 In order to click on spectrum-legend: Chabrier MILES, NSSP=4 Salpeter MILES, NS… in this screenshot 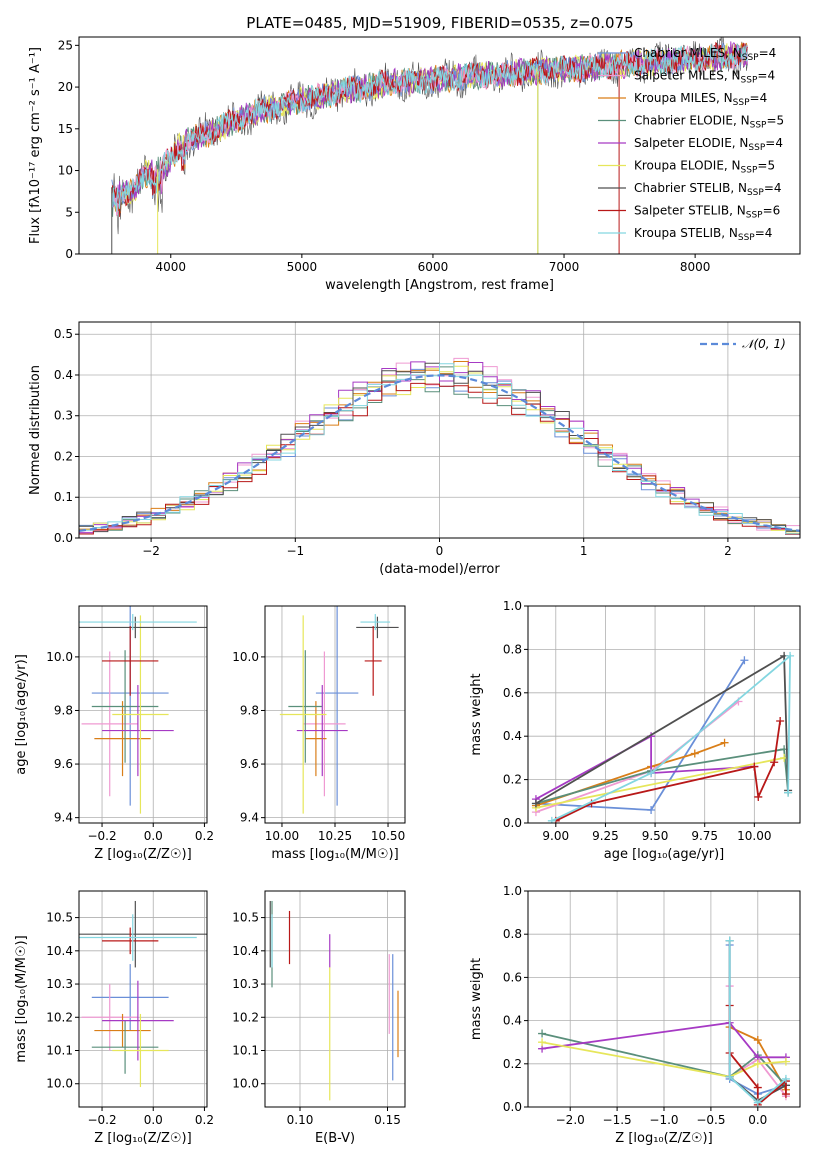, I will do `click(691, 144)`.